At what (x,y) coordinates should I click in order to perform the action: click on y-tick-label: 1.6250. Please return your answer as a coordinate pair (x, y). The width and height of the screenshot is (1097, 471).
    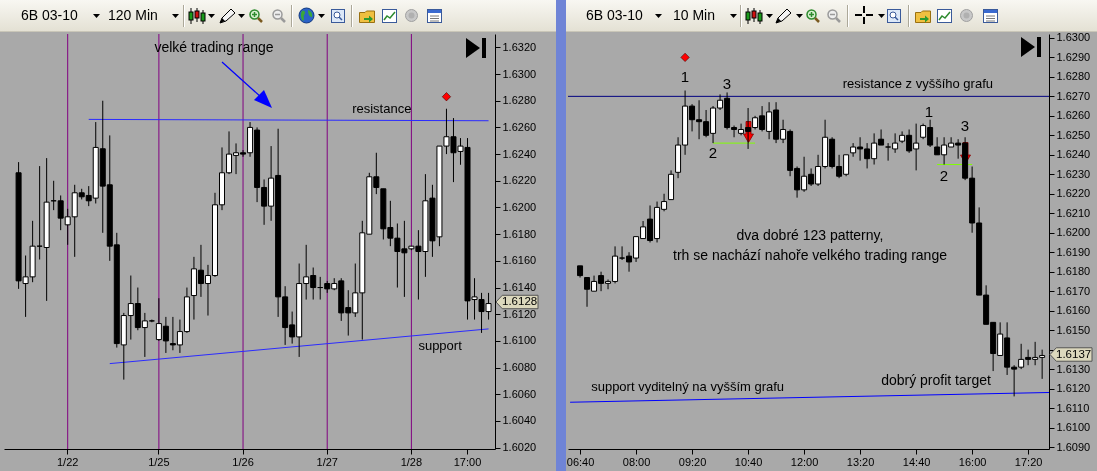
    Looking at the image, I should click on (1073, 134).